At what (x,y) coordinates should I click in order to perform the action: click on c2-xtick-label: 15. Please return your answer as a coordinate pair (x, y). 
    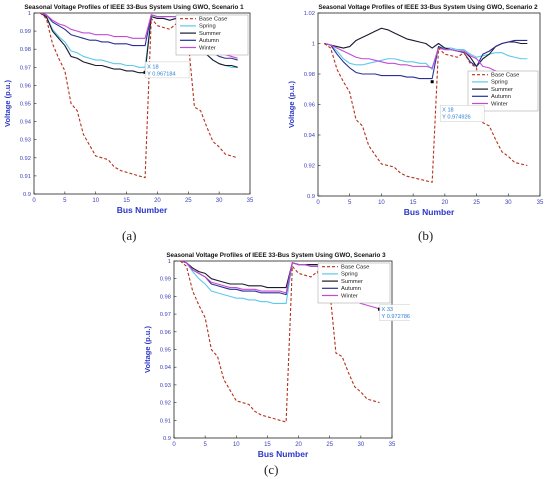
    Looking at the image, I should click on (413, 203).